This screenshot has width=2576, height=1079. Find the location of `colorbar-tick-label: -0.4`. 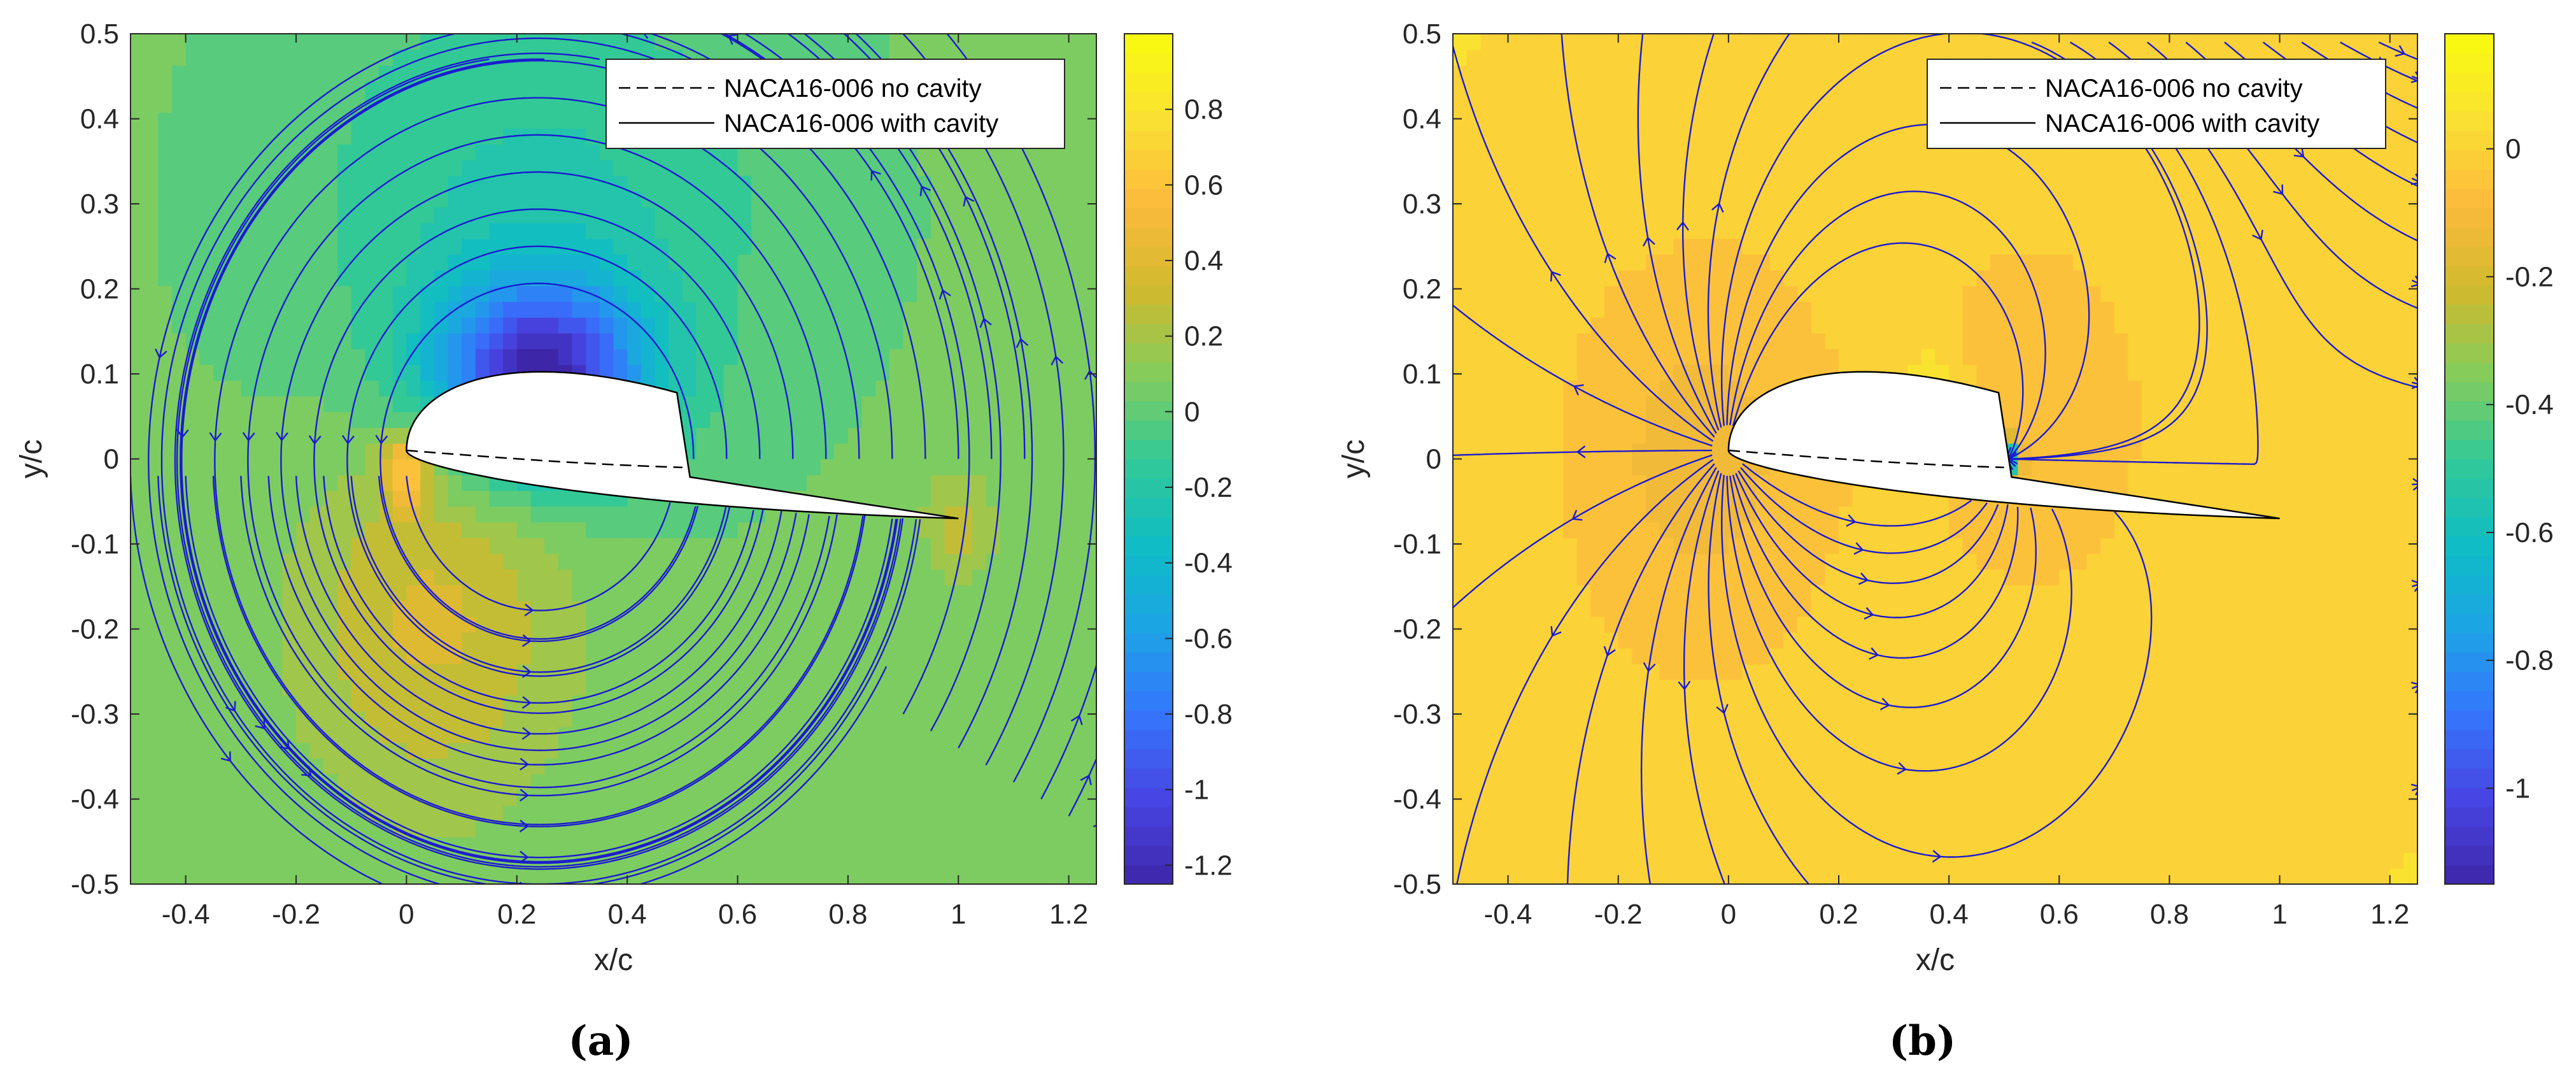

colorbar-tick-label: -0.4 is located at coordinates (2529, 404).